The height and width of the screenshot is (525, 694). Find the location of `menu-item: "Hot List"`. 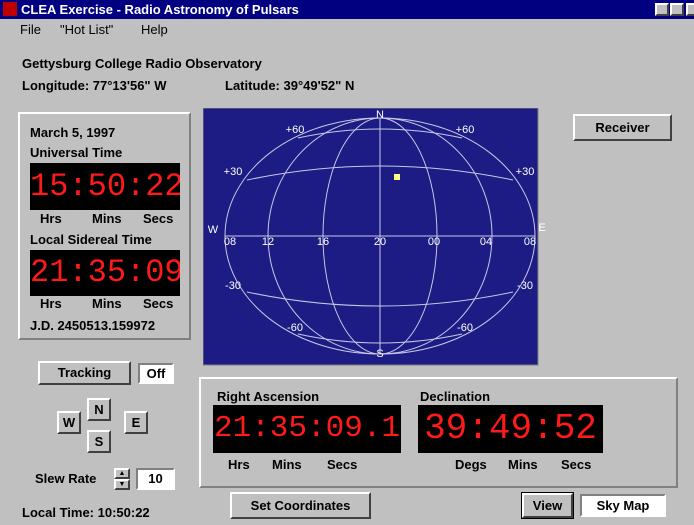

menu-item: "Hot List" is located at coordinates (87, 29).